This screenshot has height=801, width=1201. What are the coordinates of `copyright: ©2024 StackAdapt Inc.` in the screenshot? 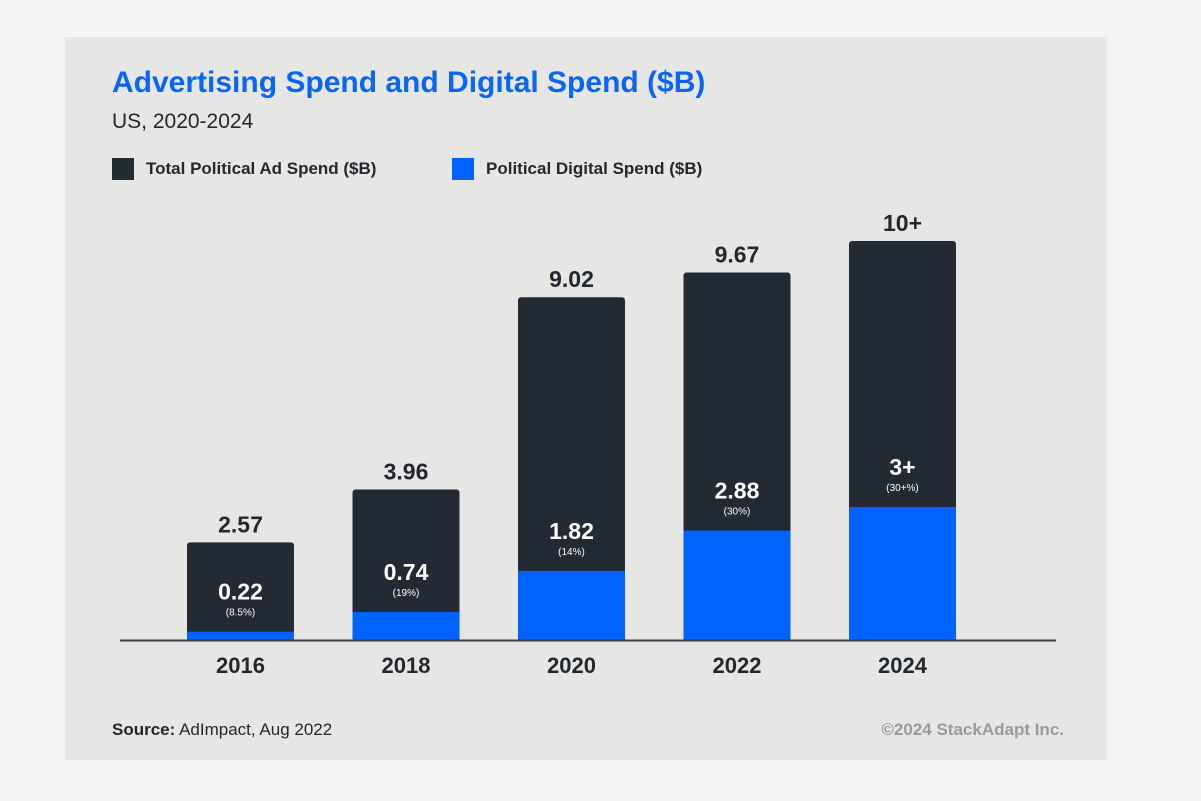 It's located at (972, 729).